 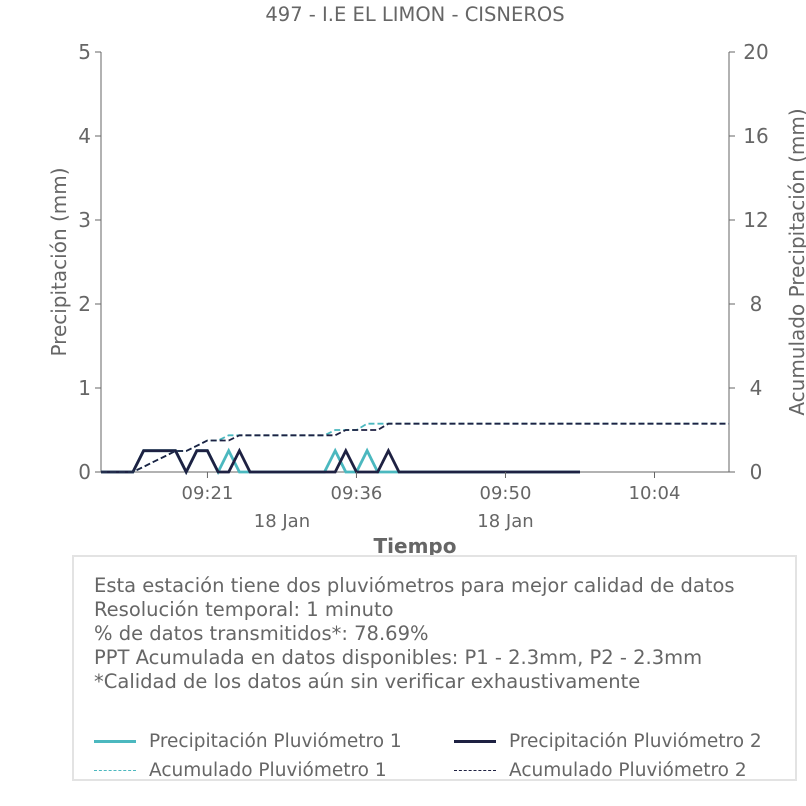 I want to click on y-tick-label-right: 16, so click(x=755, y=136).